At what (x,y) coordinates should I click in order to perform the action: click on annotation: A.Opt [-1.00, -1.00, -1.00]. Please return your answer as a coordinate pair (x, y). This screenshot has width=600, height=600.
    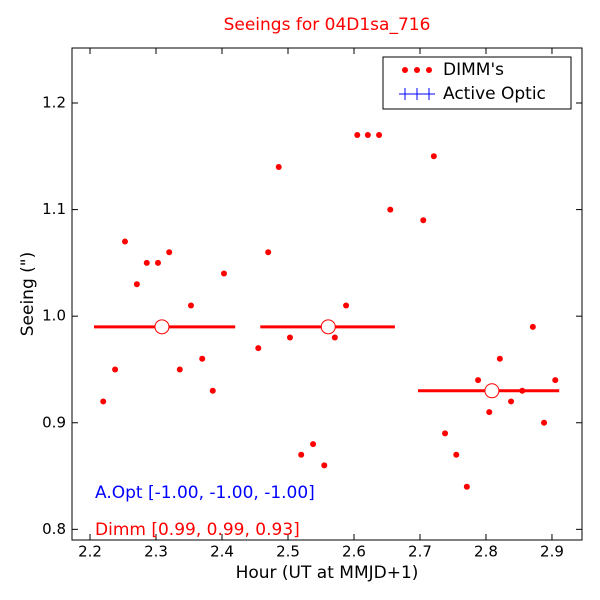
    Looking at the image, I should click on (205, 493).